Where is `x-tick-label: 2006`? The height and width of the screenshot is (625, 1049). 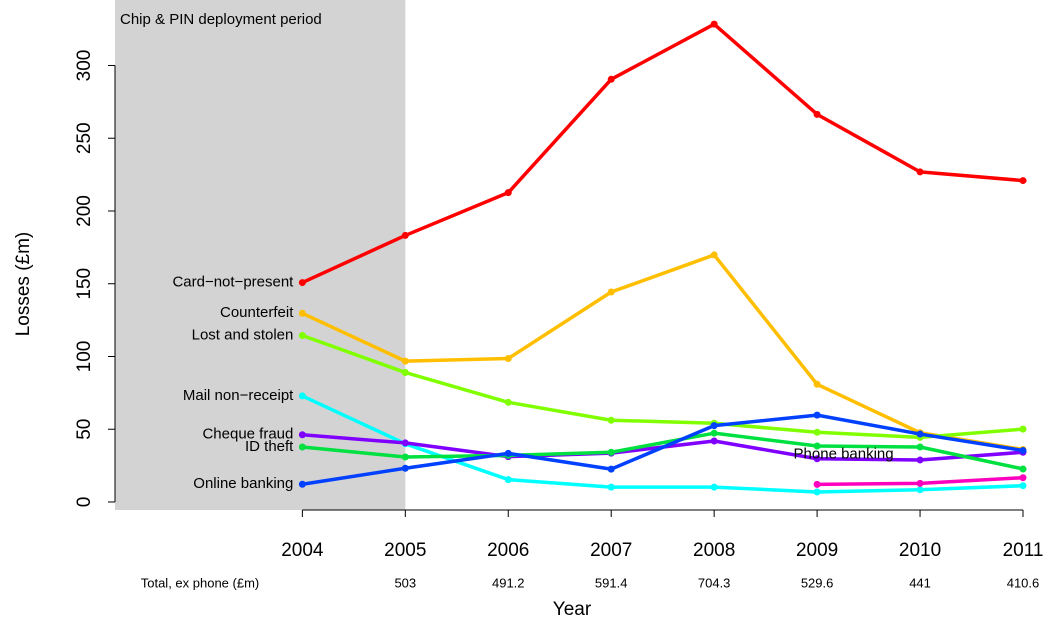
x-tick-label: 2006 is located at coordinates (508, 550).